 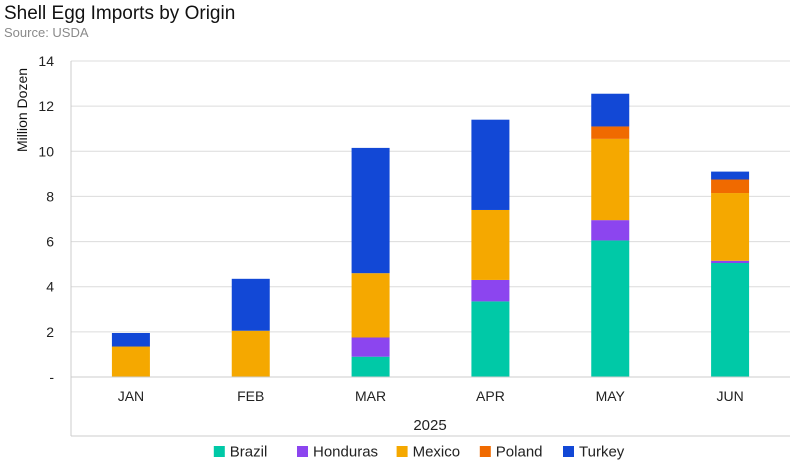 What do you see at coordinates (610, 230) in the screenshot?
I see `bar-honduras-may` at bounding box center [610, 230].